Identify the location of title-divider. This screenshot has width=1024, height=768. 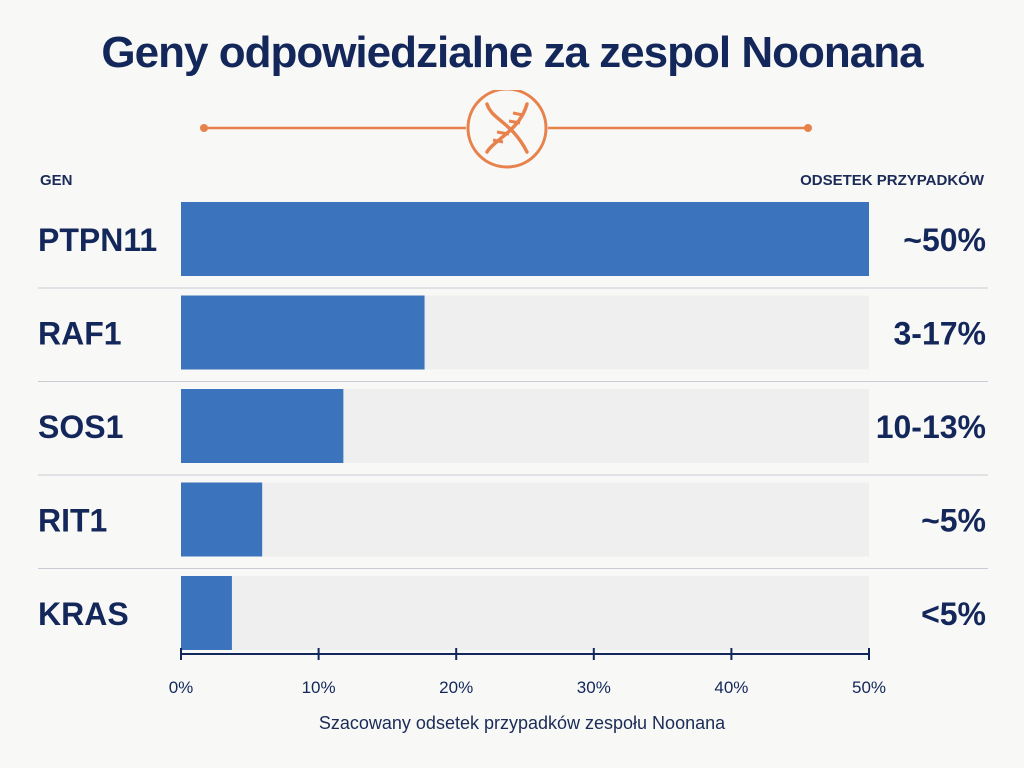
(506, 129).